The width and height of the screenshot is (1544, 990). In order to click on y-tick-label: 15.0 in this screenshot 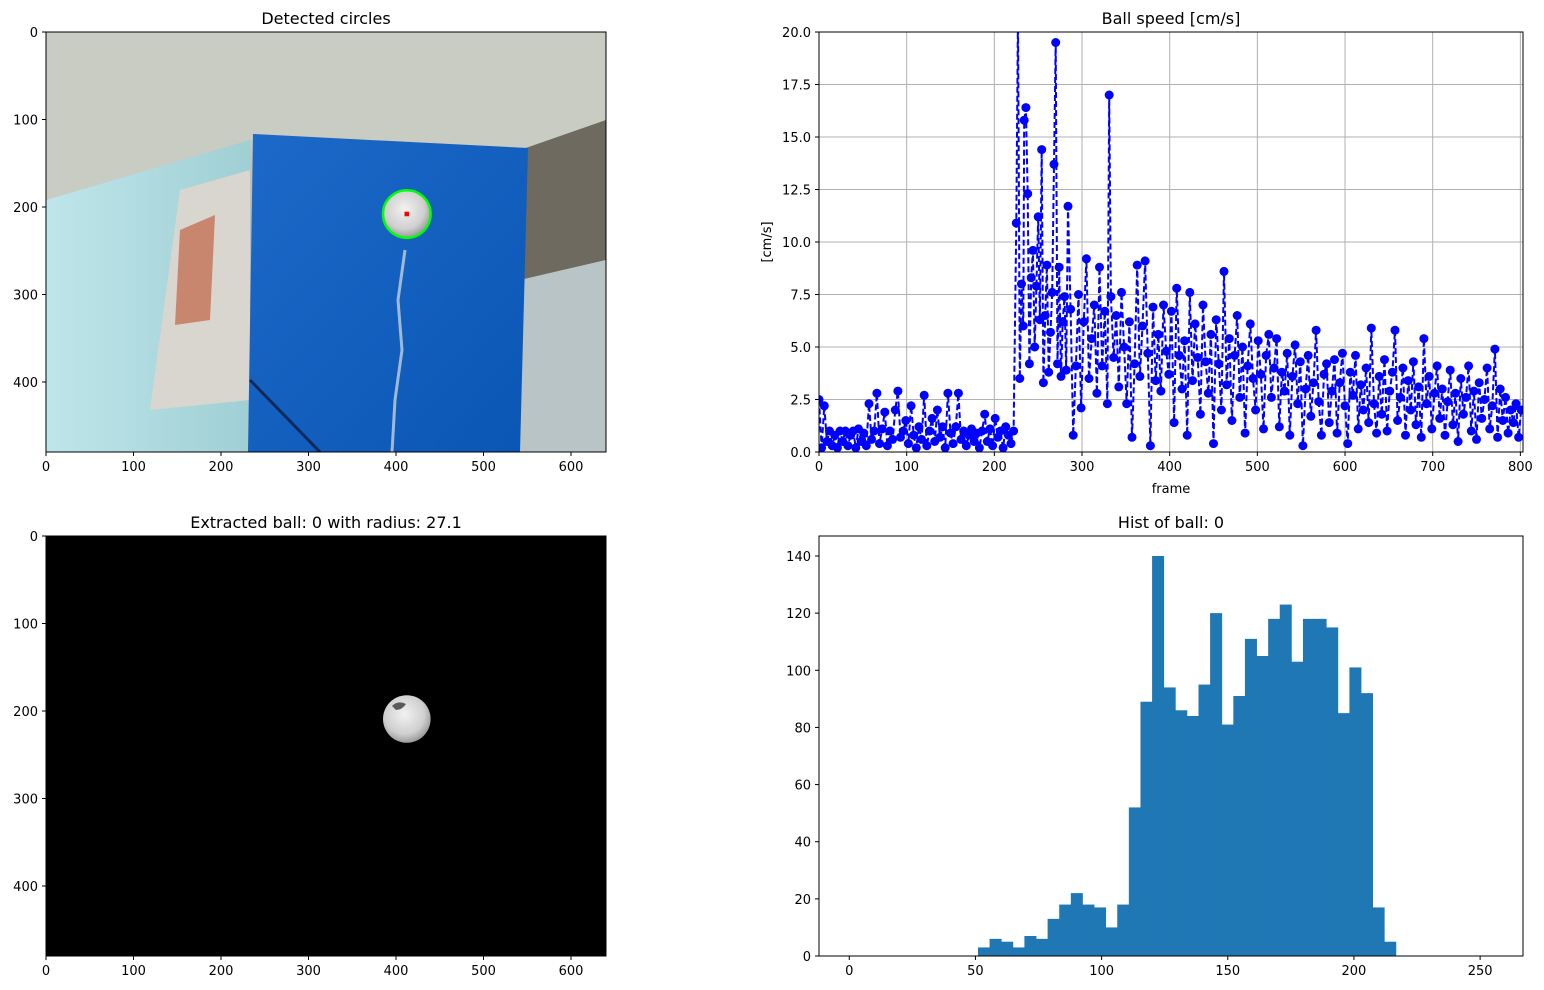, I will do `click(796, 138)`.